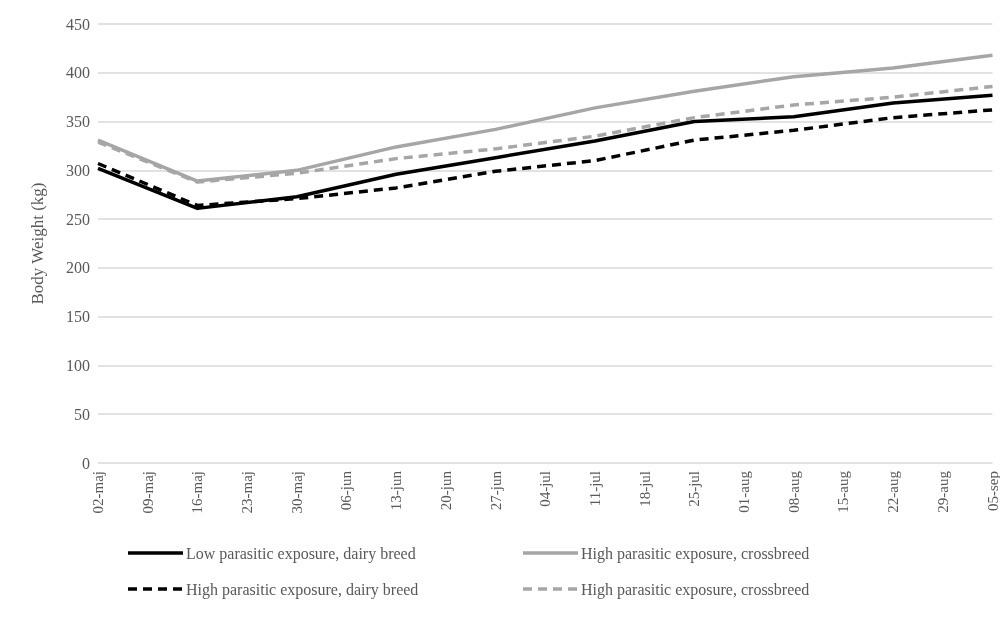  Describe the element at coordinates (942, 491) in the screenshot. I see `x-tick-label: 29-aug` at that location.